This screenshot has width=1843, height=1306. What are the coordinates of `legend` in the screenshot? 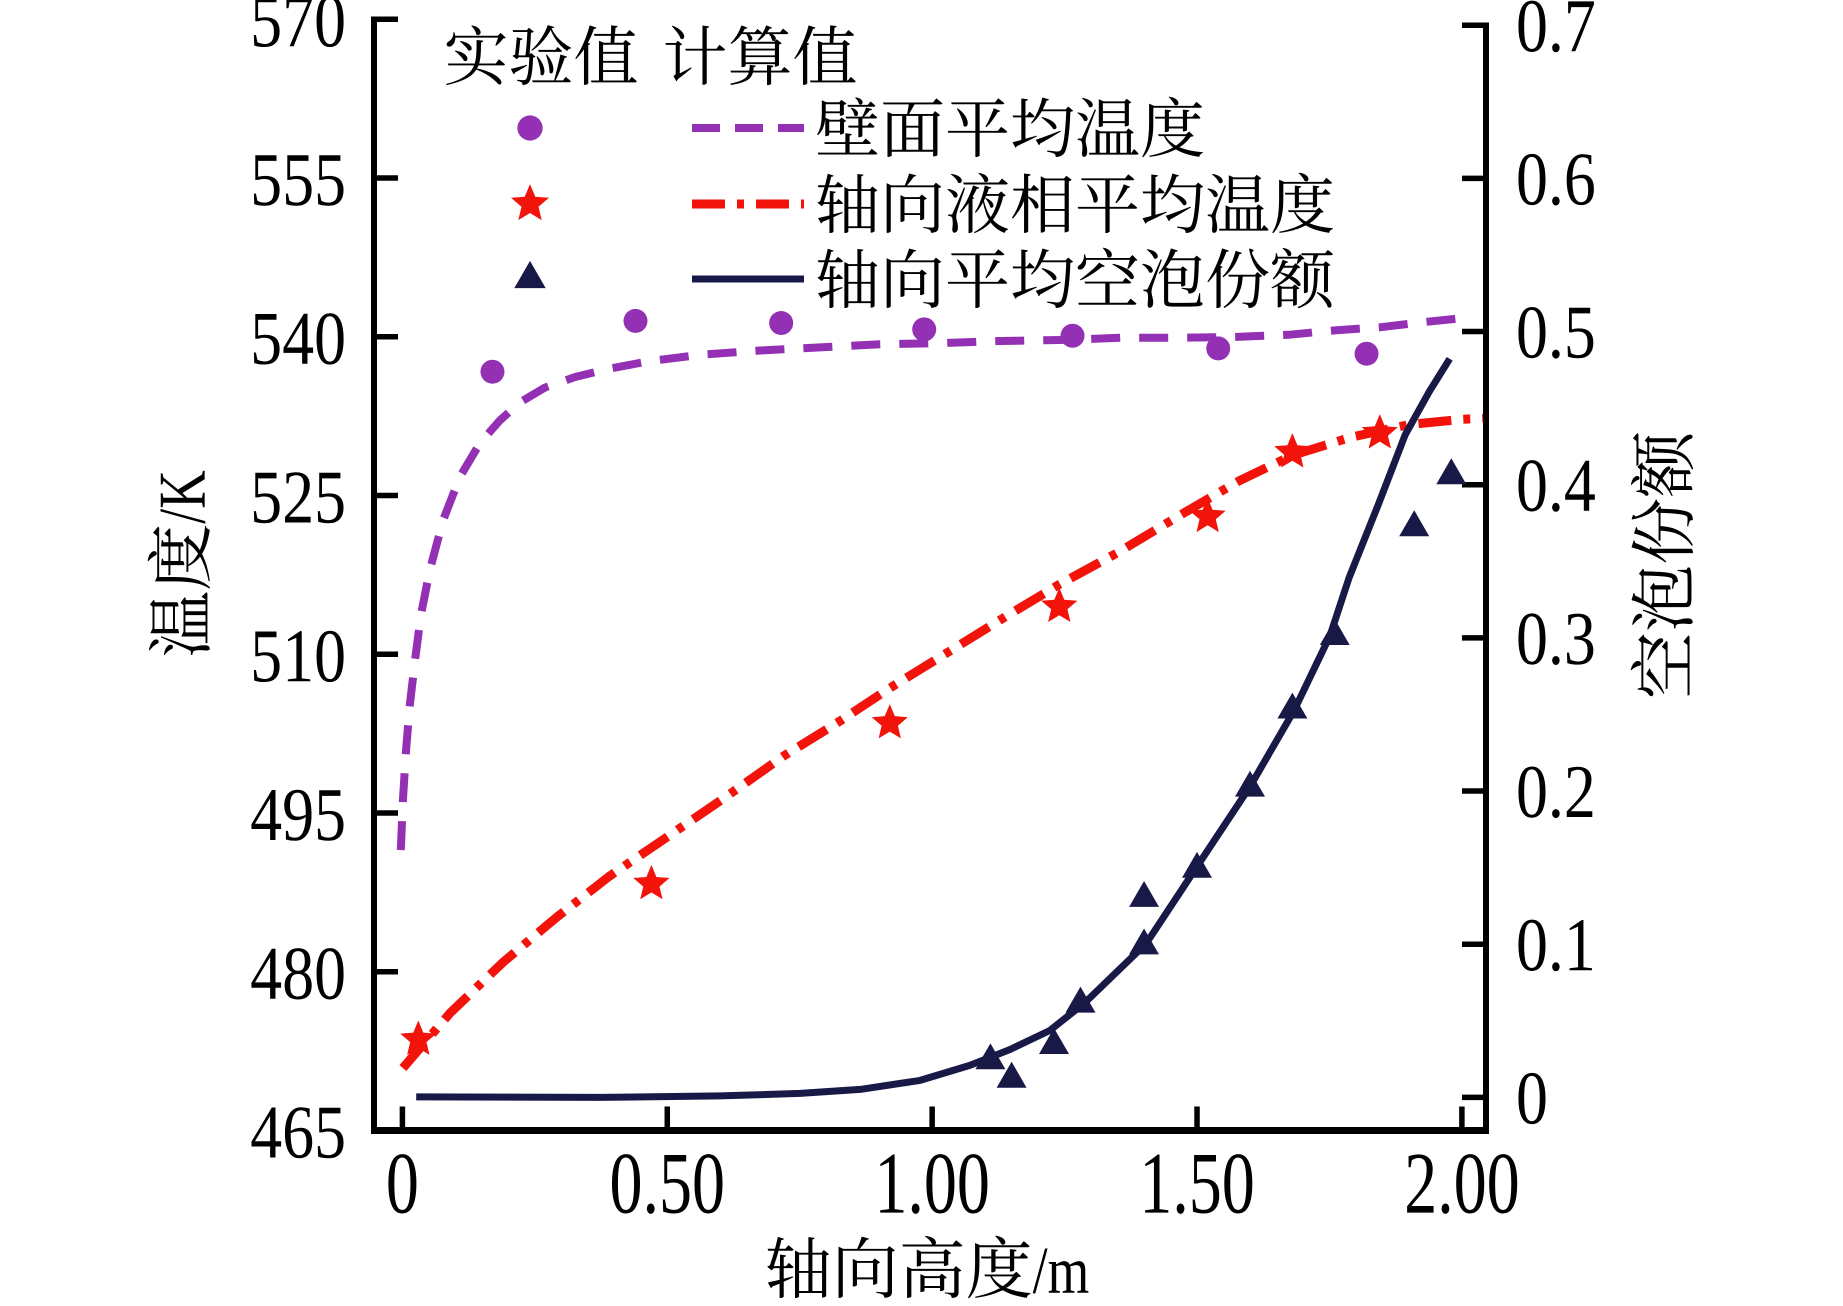 It's located at (889, 167).